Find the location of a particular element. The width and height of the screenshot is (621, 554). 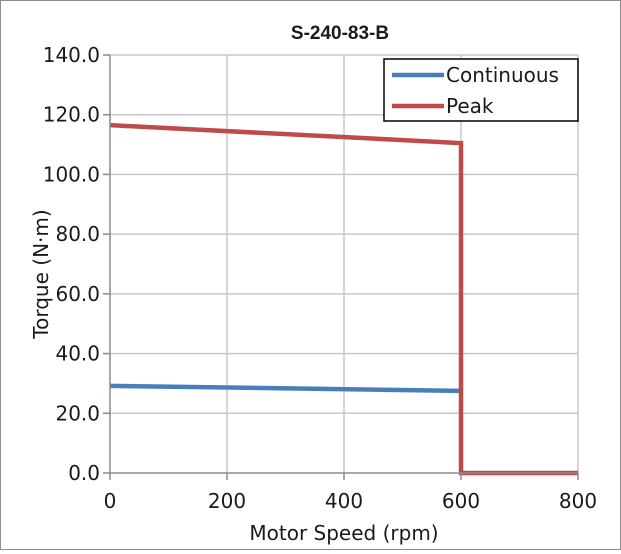

x-tick-label: 200 is located at coordinates (227, 501).